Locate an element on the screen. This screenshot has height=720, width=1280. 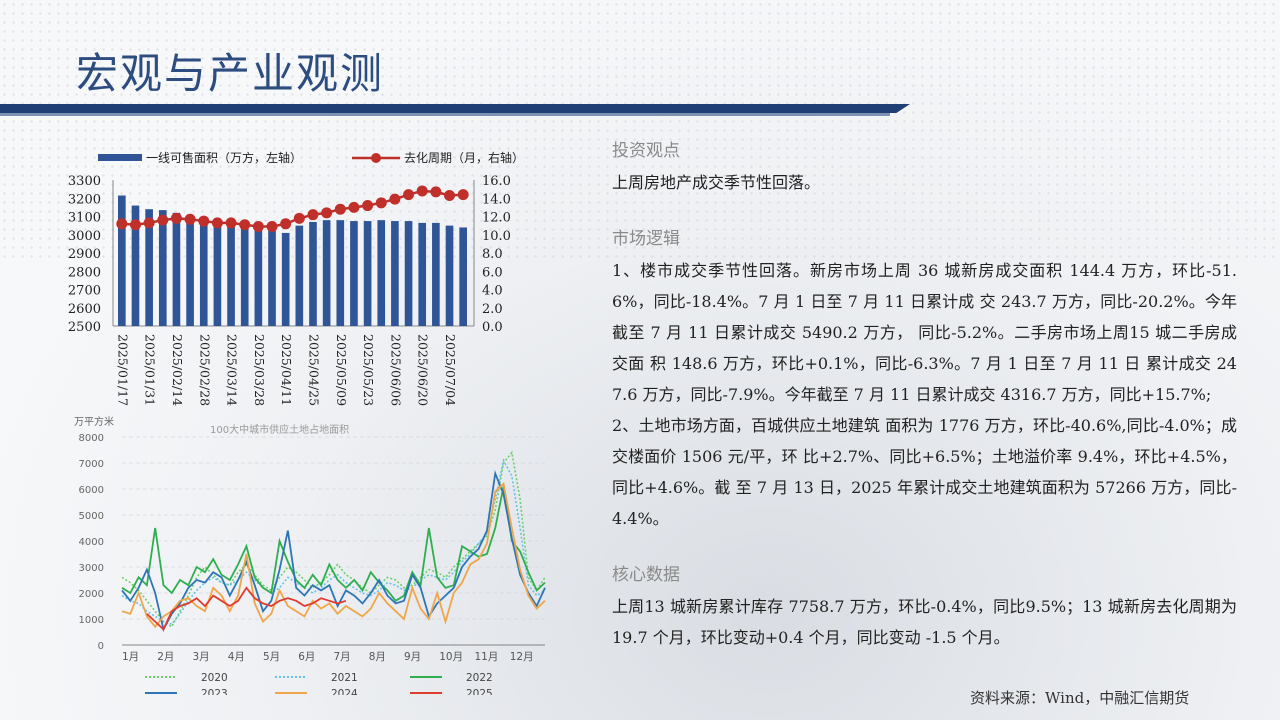
y-axis-label: 万平方米 is located at coordinates (94, 421).